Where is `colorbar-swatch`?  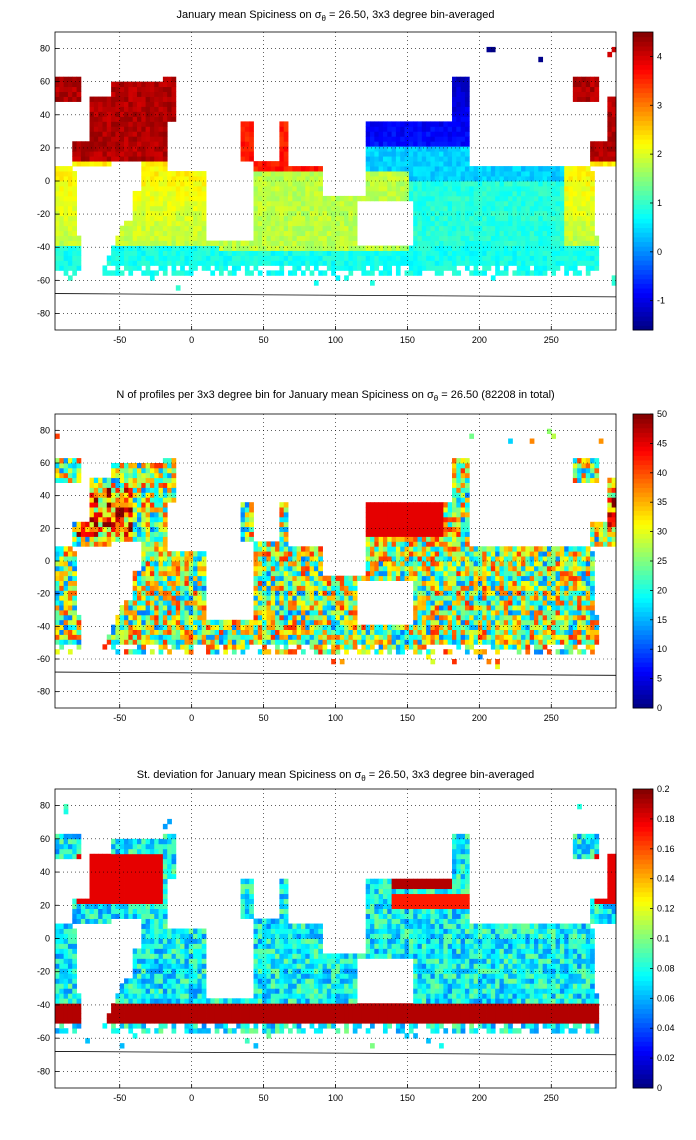
colorbar-swatch is located at coordinates (643, 35).